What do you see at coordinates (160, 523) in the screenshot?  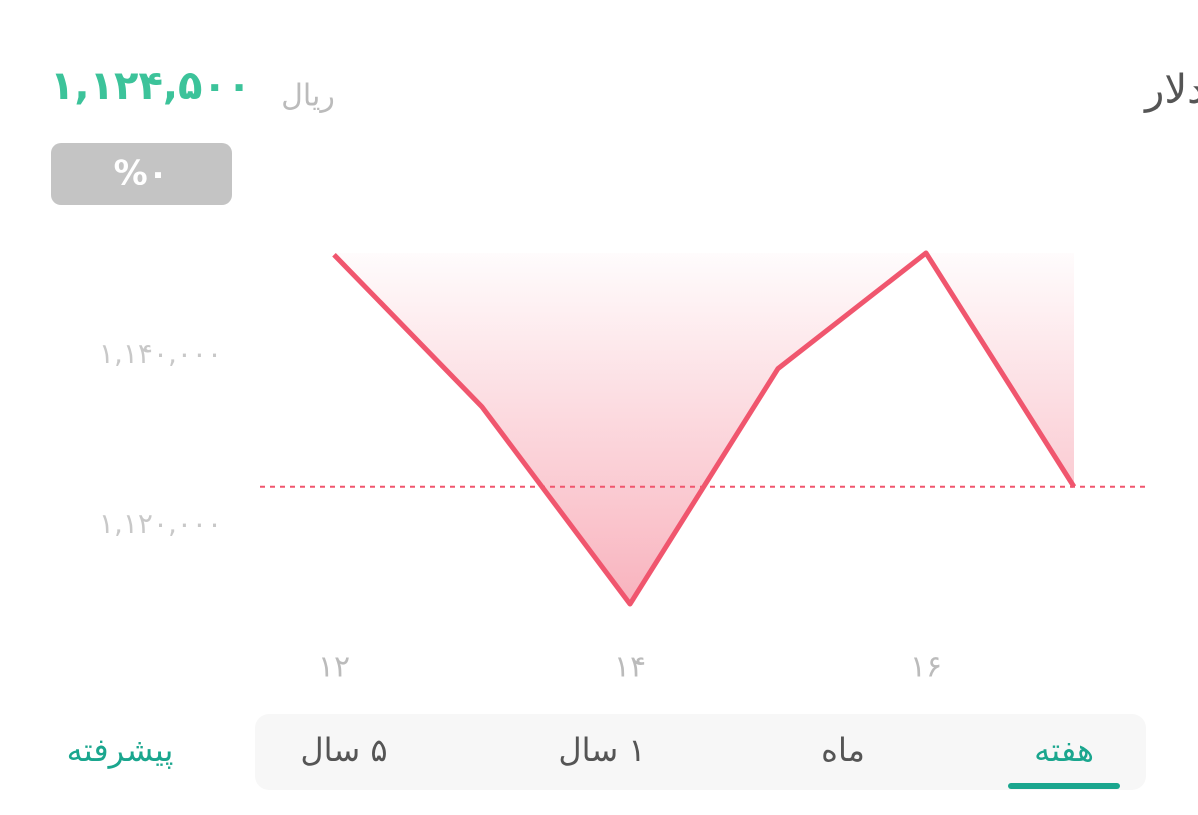 I see `y-tick-label: ۱,۱۲۰,۰۰۰` at bounding box center [160, 523].